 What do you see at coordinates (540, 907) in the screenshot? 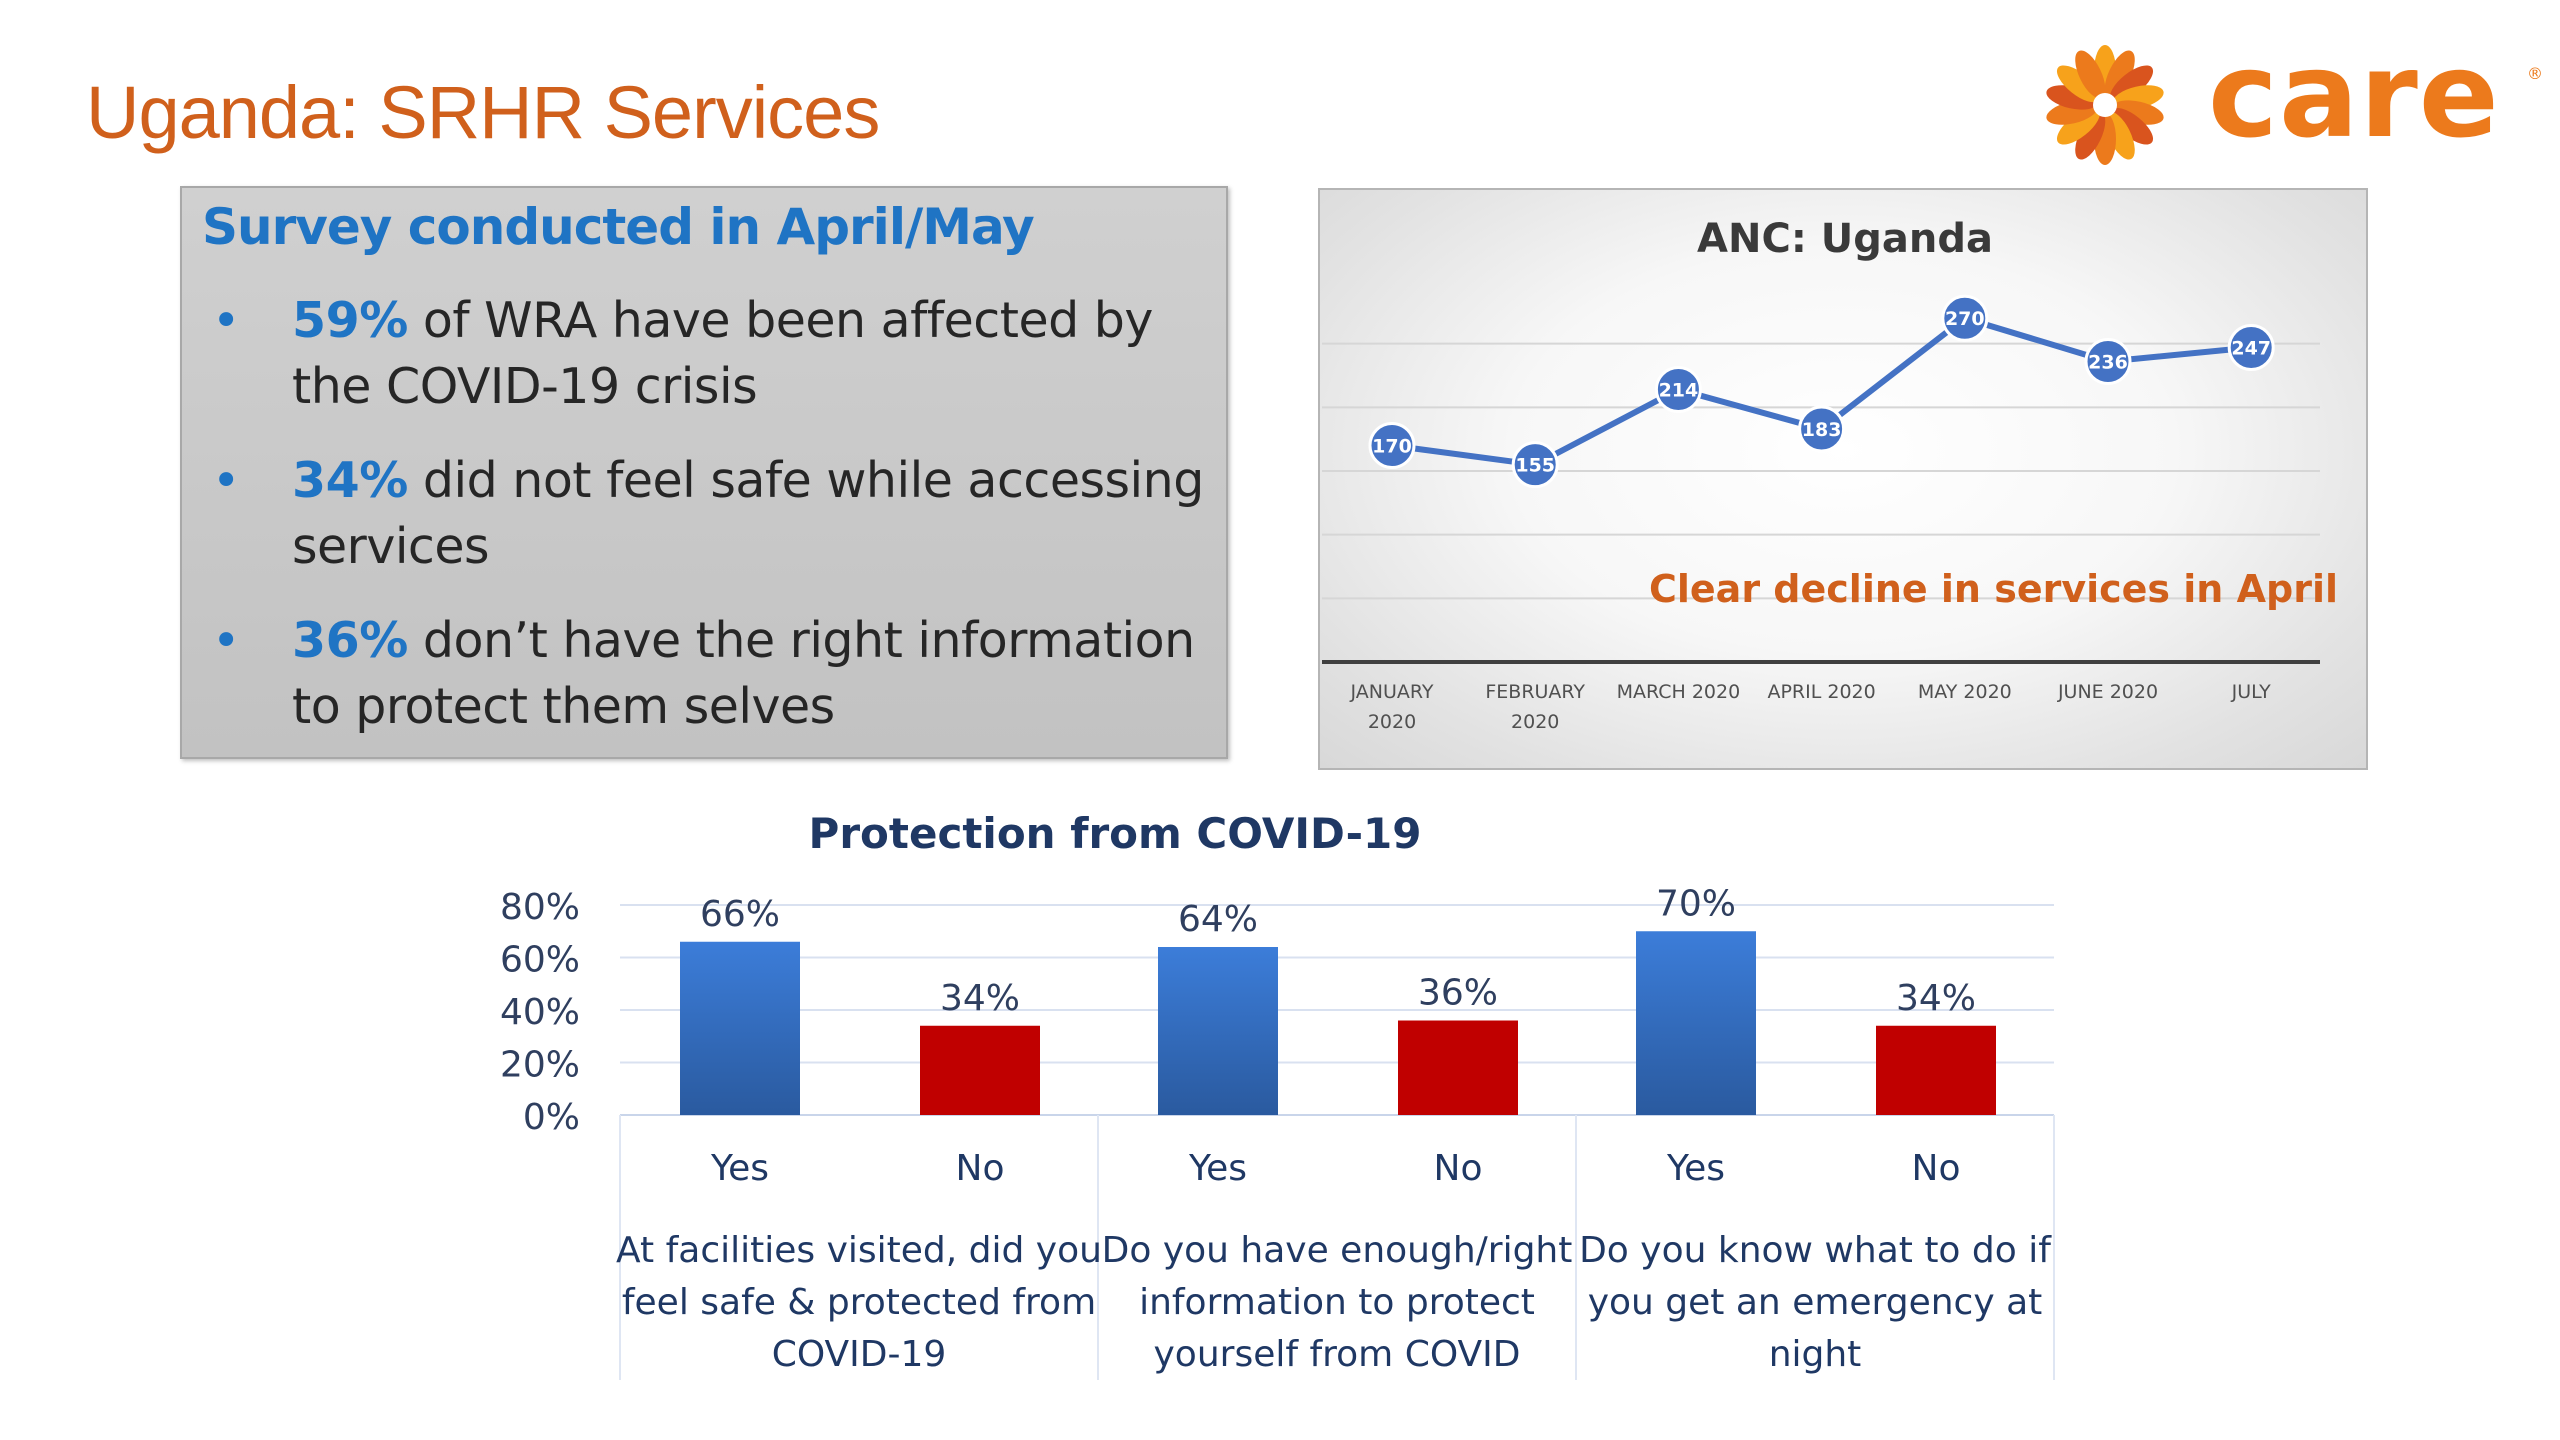
I see `y-tick-label: 80%` at bounding box center [540, 907].